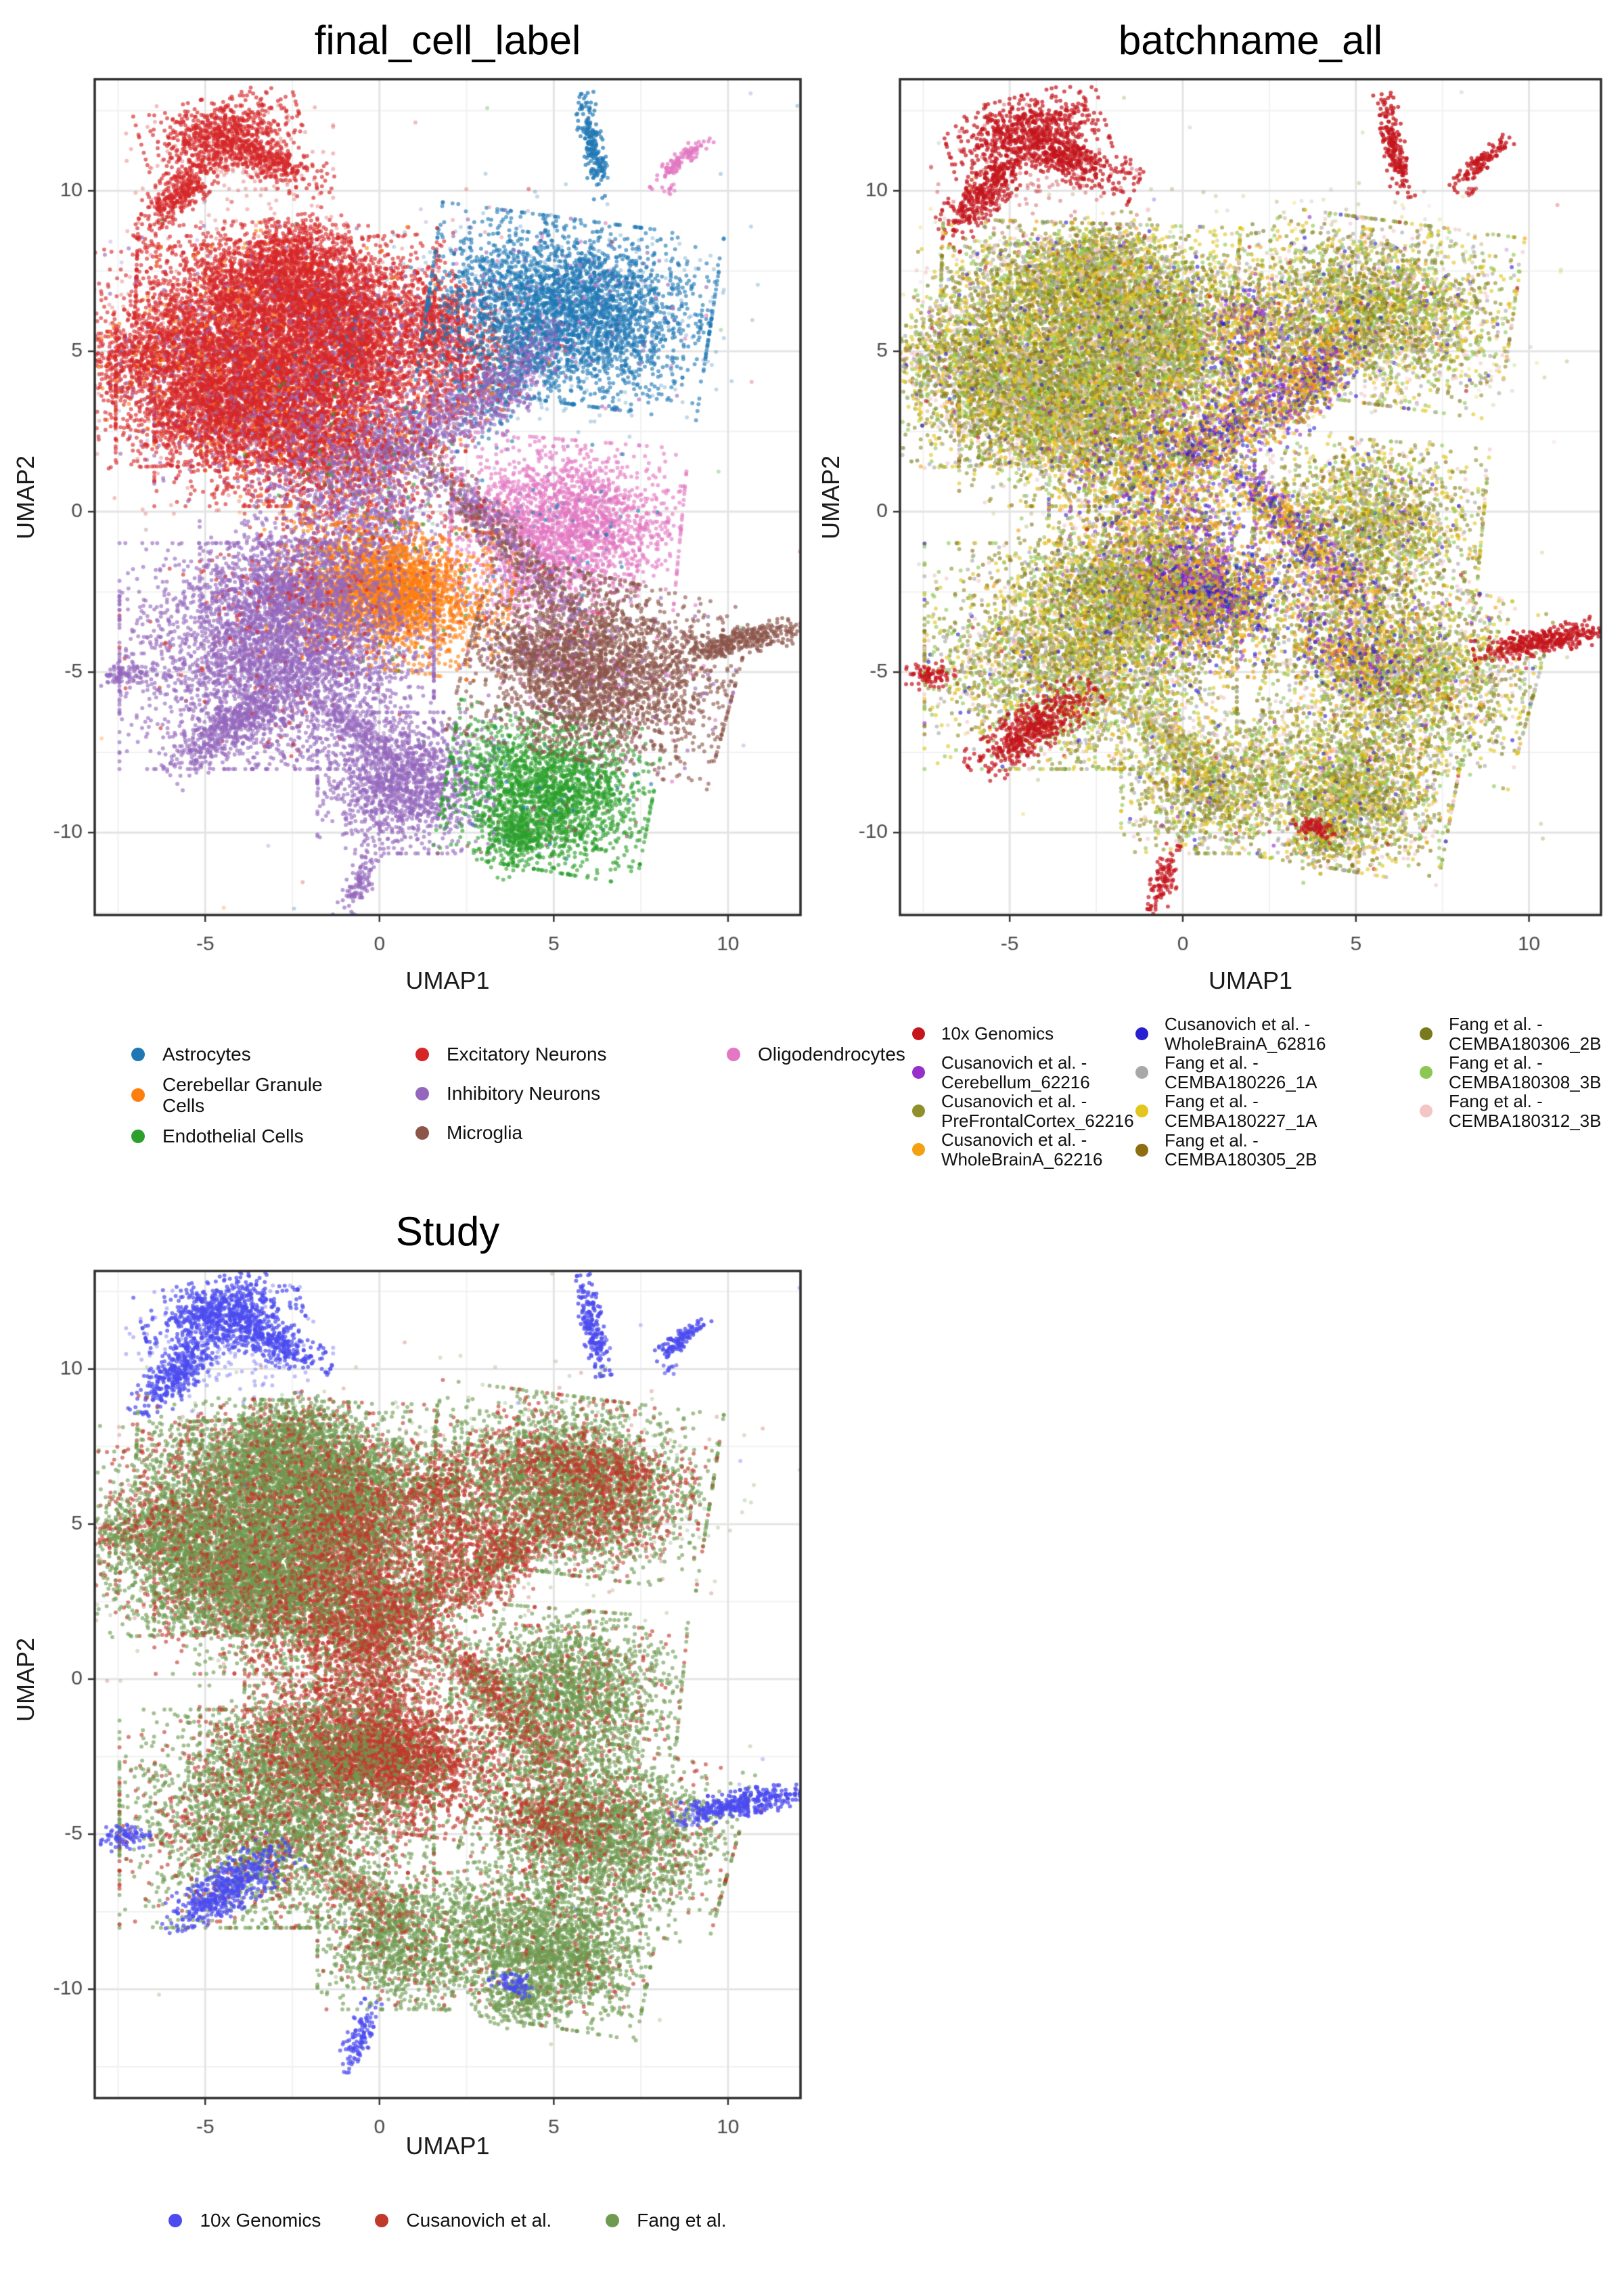  What do you see at coordinates (830, 497) in the screenshot?
I see `plot2-y-axis-label: UMAP2` at bounding box center [830, 497].